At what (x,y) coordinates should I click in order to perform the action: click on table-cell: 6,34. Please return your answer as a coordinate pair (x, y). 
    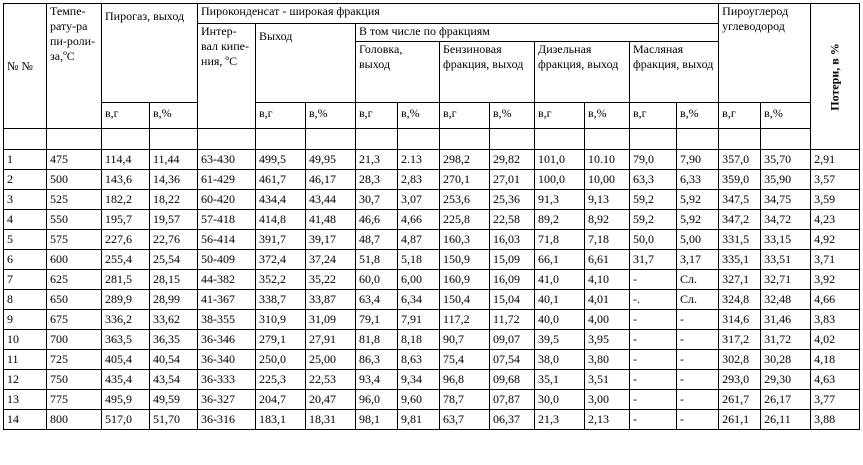
    Looking at the image, I should click on (419, 299).